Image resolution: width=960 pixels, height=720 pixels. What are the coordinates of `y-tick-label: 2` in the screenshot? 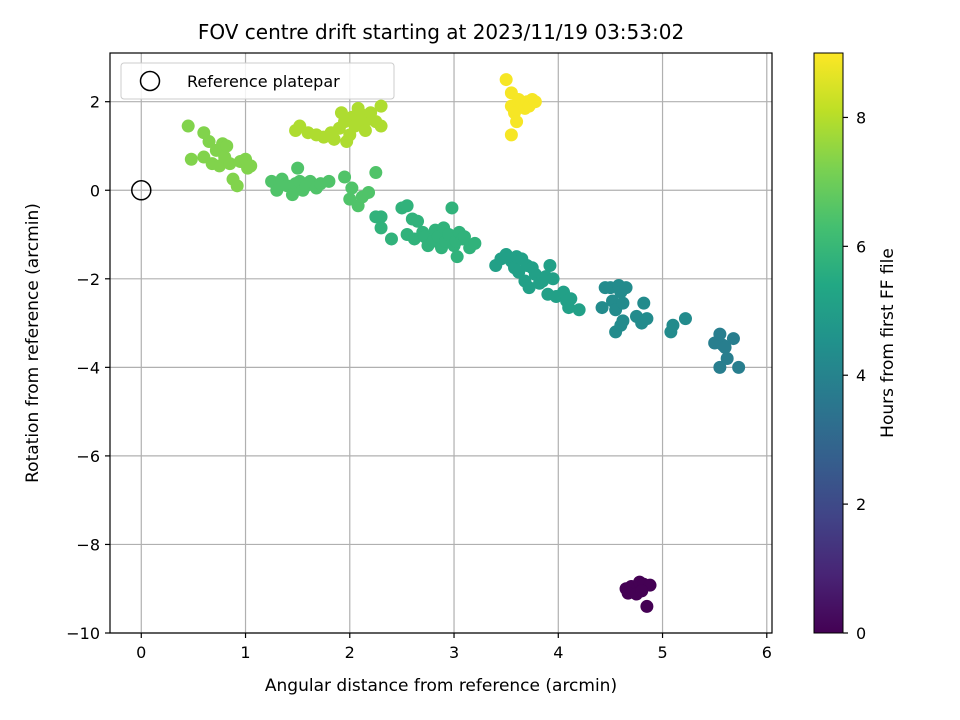 It's located at (95, 102).